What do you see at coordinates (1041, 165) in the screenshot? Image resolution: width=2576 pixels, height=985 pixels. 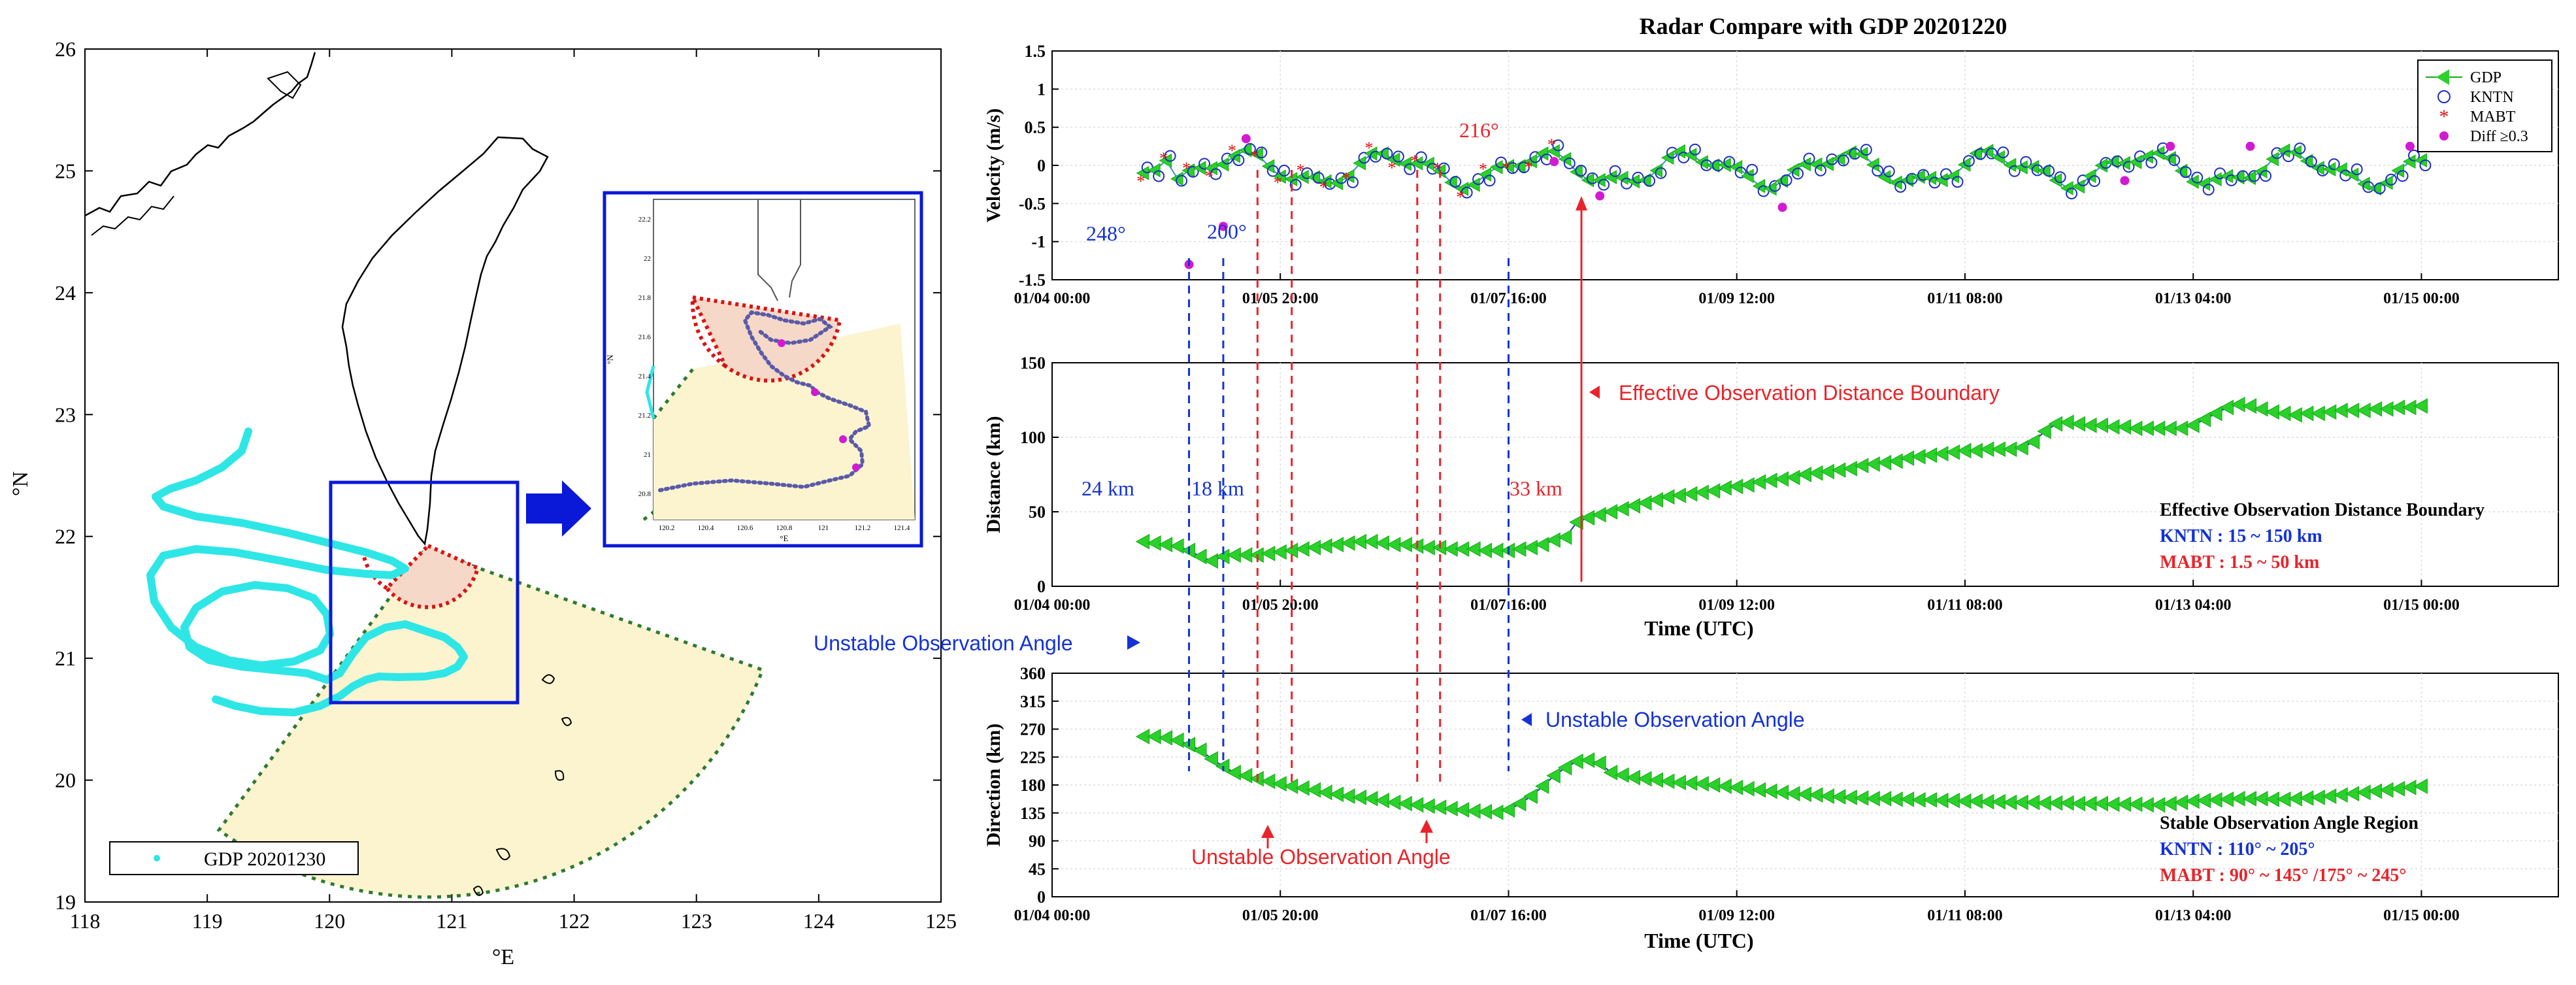 I see `ytick-label: 0` at bounding box center [1041, 165].